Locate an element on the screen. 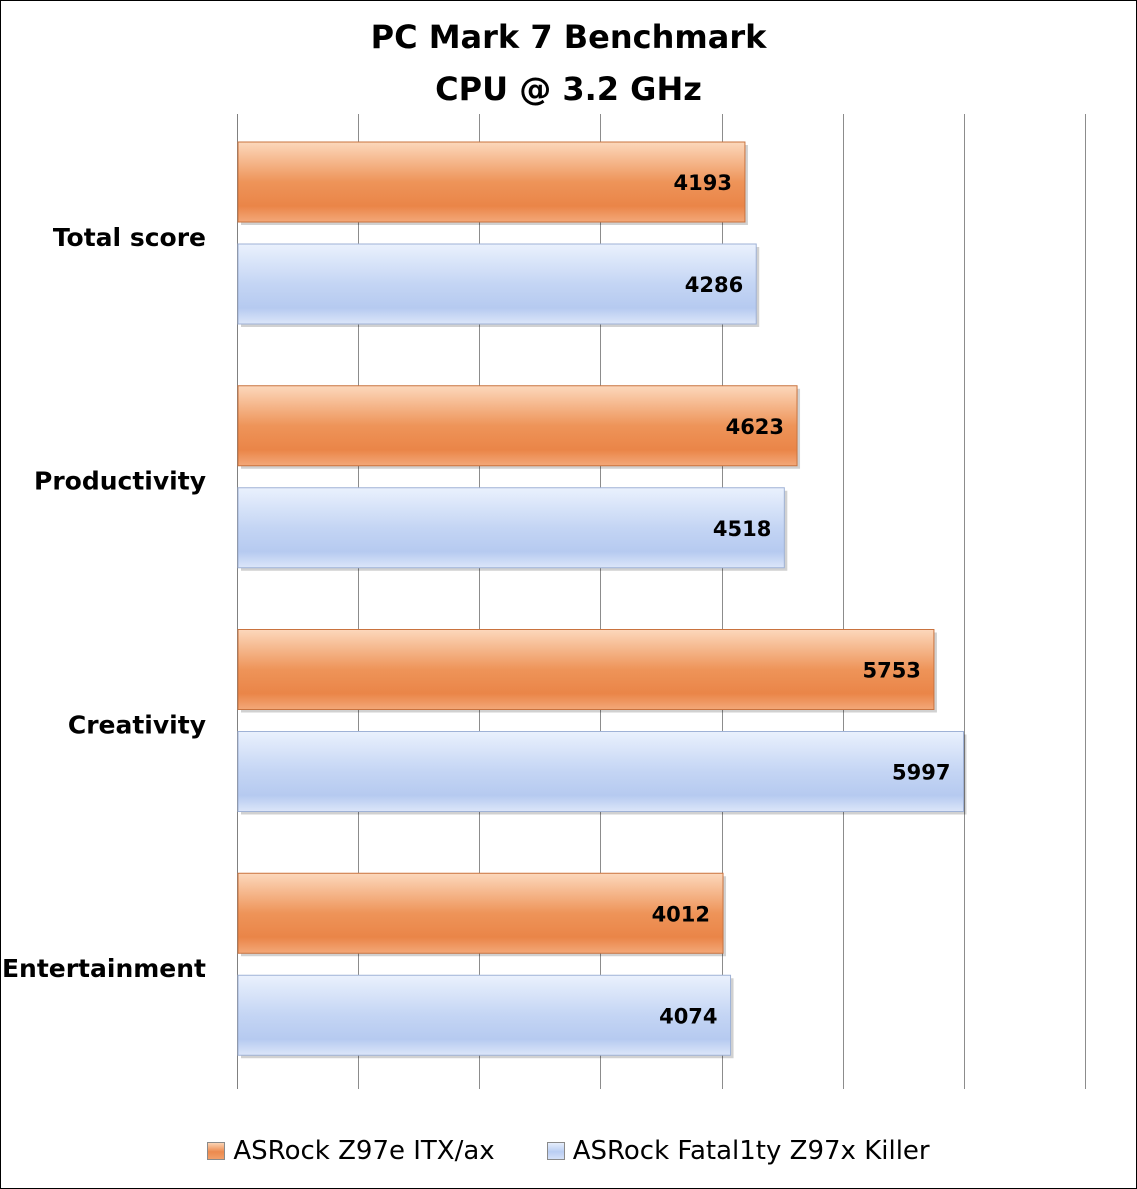  category-label-0: Total score is located at coordinates (129, 237).